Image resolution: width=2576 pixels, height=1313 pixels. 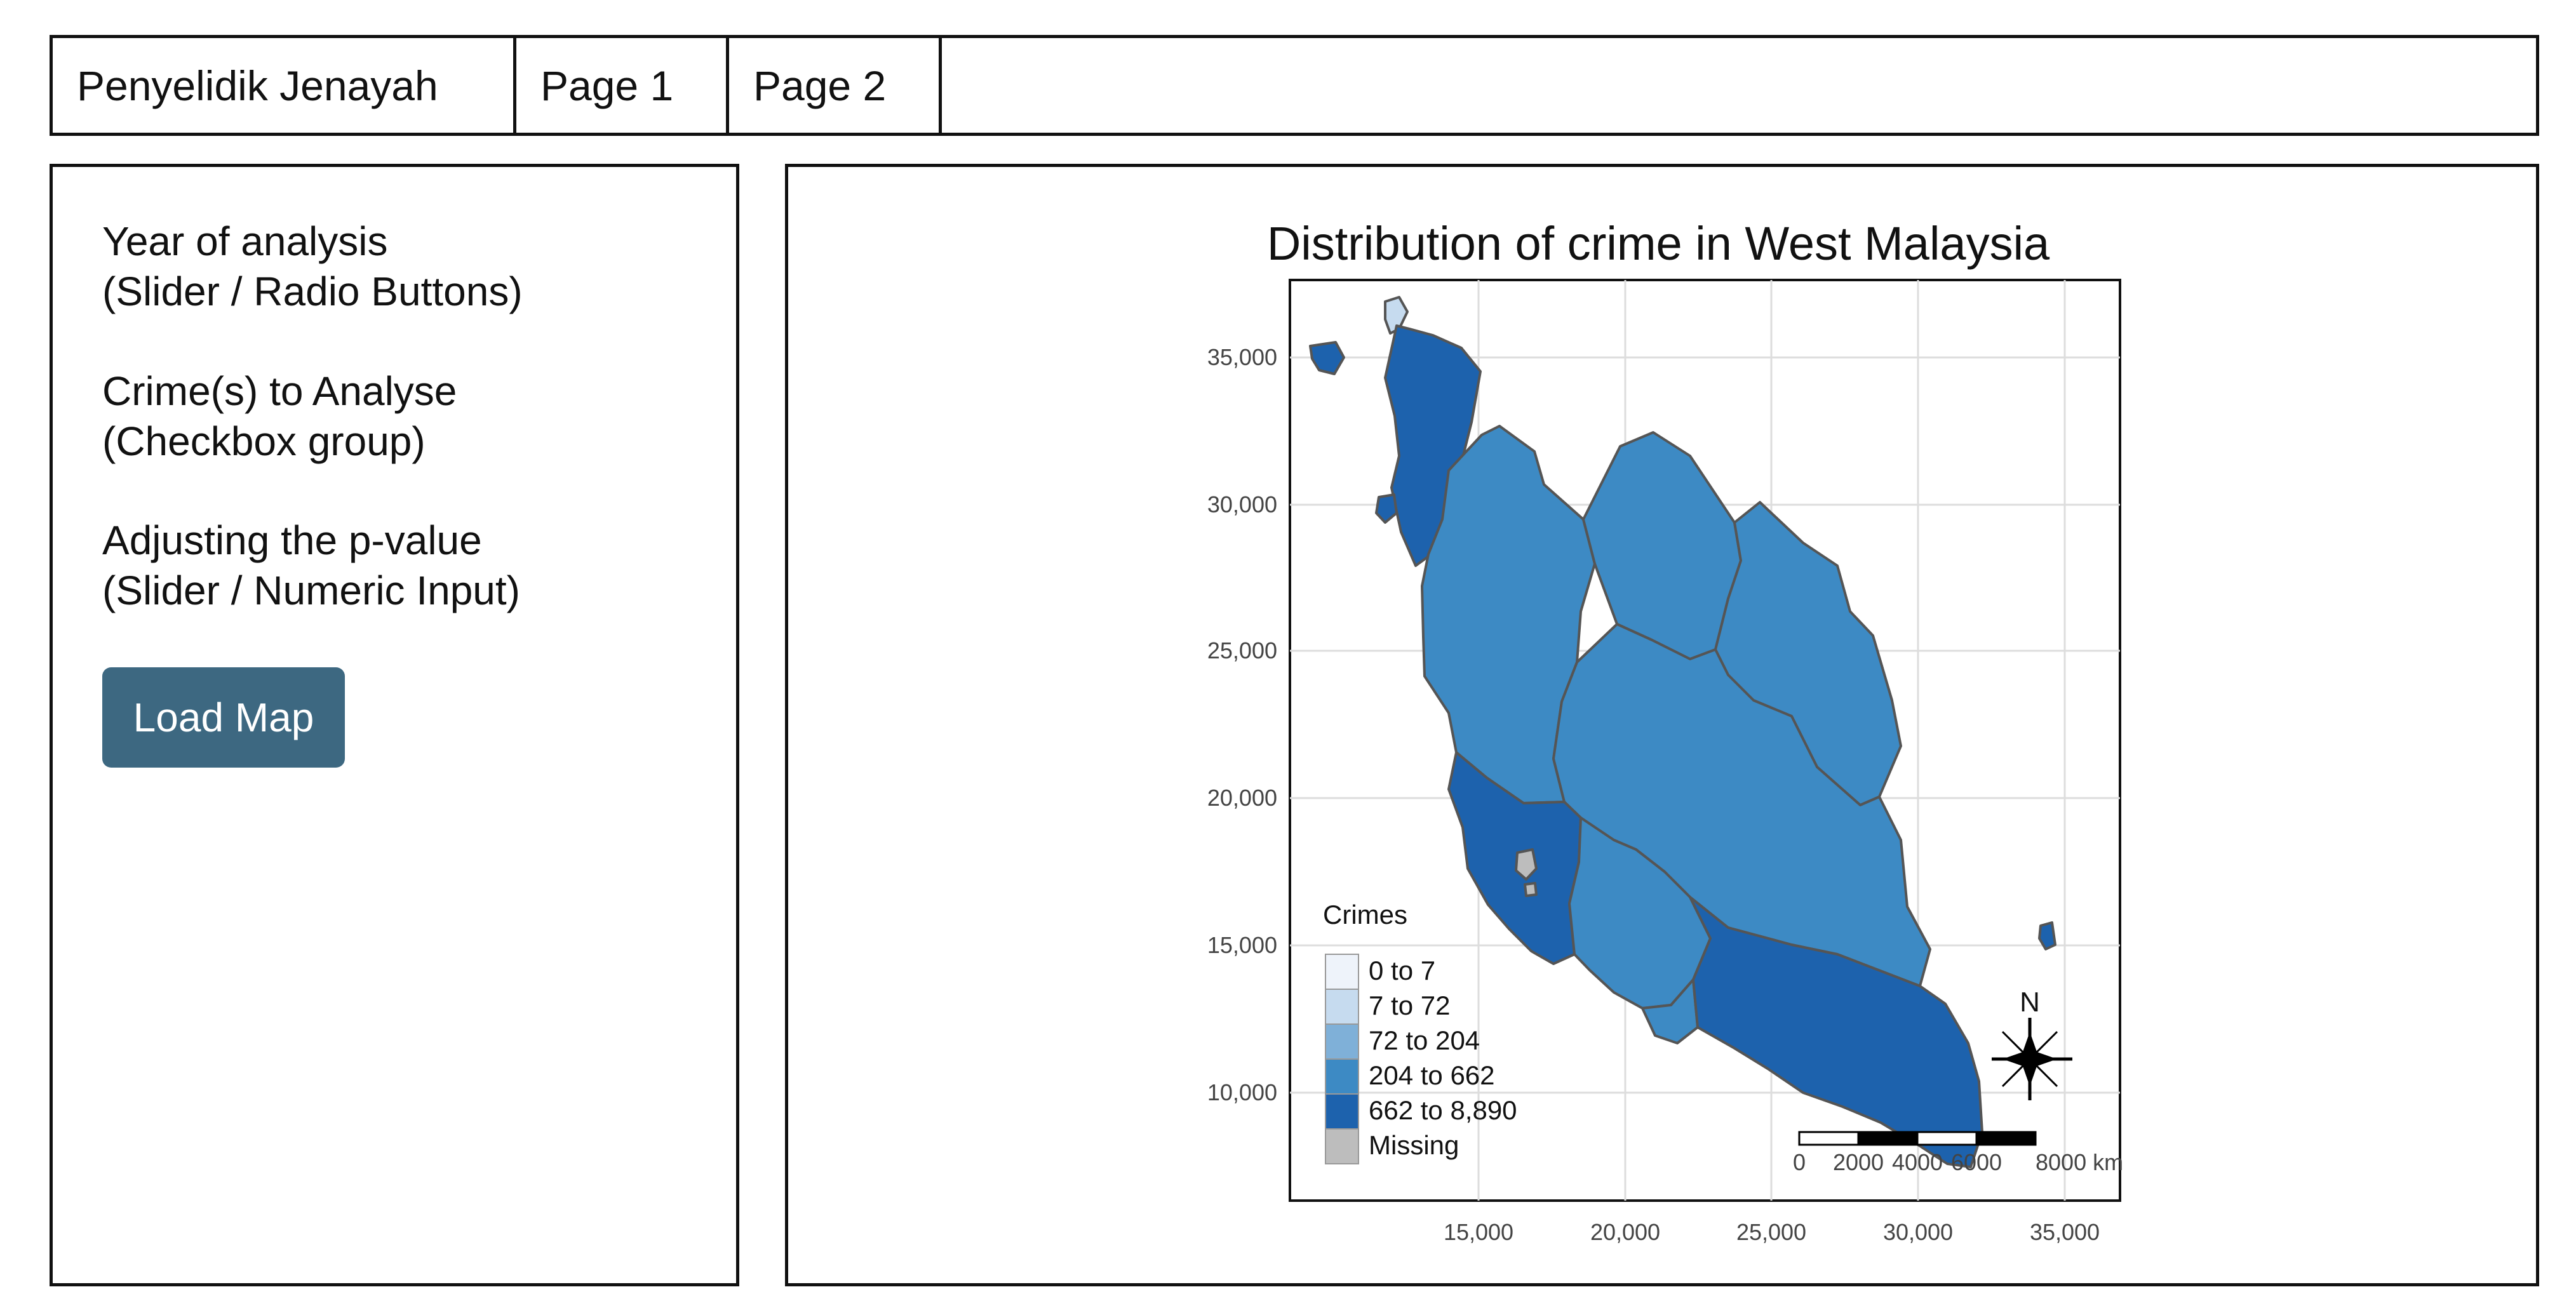 I want to click on region-johor, so click(x=1836, y=1032).